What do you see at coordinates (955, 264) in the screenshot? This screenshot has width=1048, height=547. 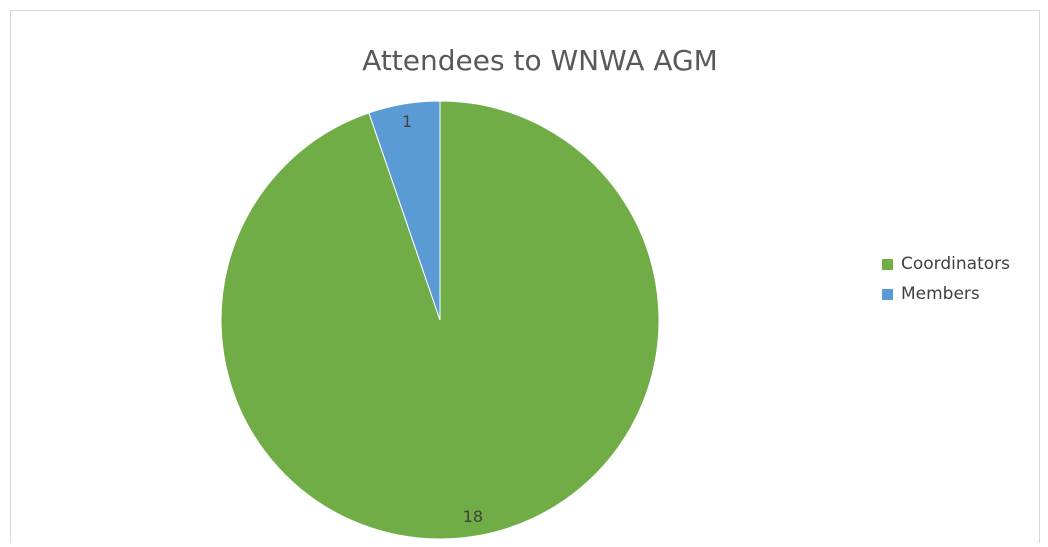 I see `legend-label: Coordinators` at bounding box center [955, 264].